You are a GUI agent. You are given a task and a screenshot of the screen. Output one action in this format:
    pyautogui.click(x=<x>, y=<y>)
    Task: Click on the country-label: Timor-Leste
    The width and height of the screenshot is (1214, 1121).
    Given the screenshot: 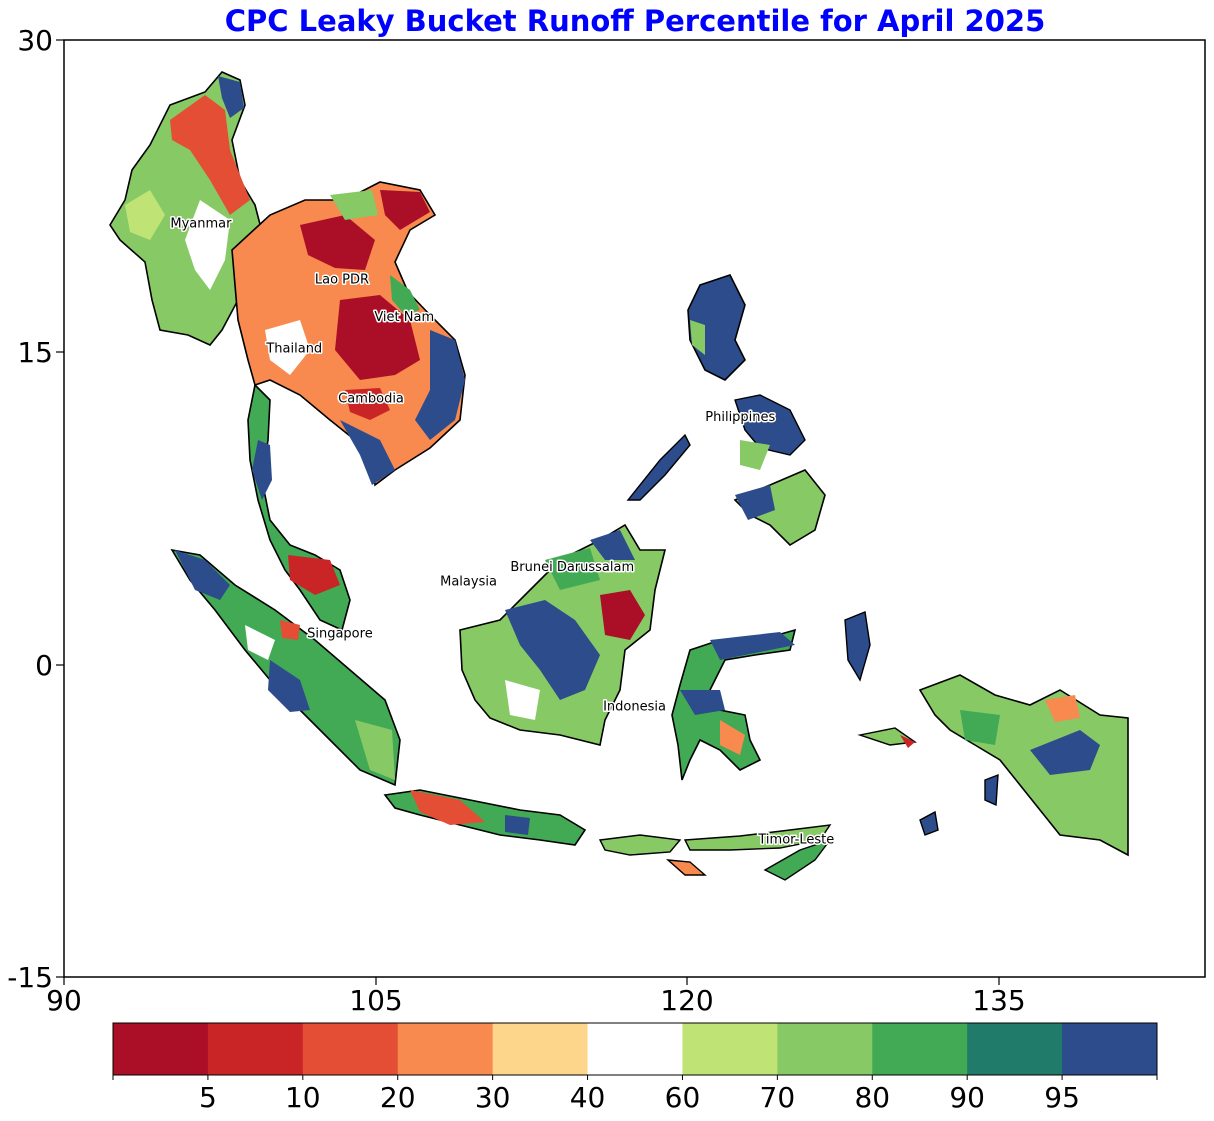 What is the action you would take?
    pyautogui.click(x=795, y=840)
    